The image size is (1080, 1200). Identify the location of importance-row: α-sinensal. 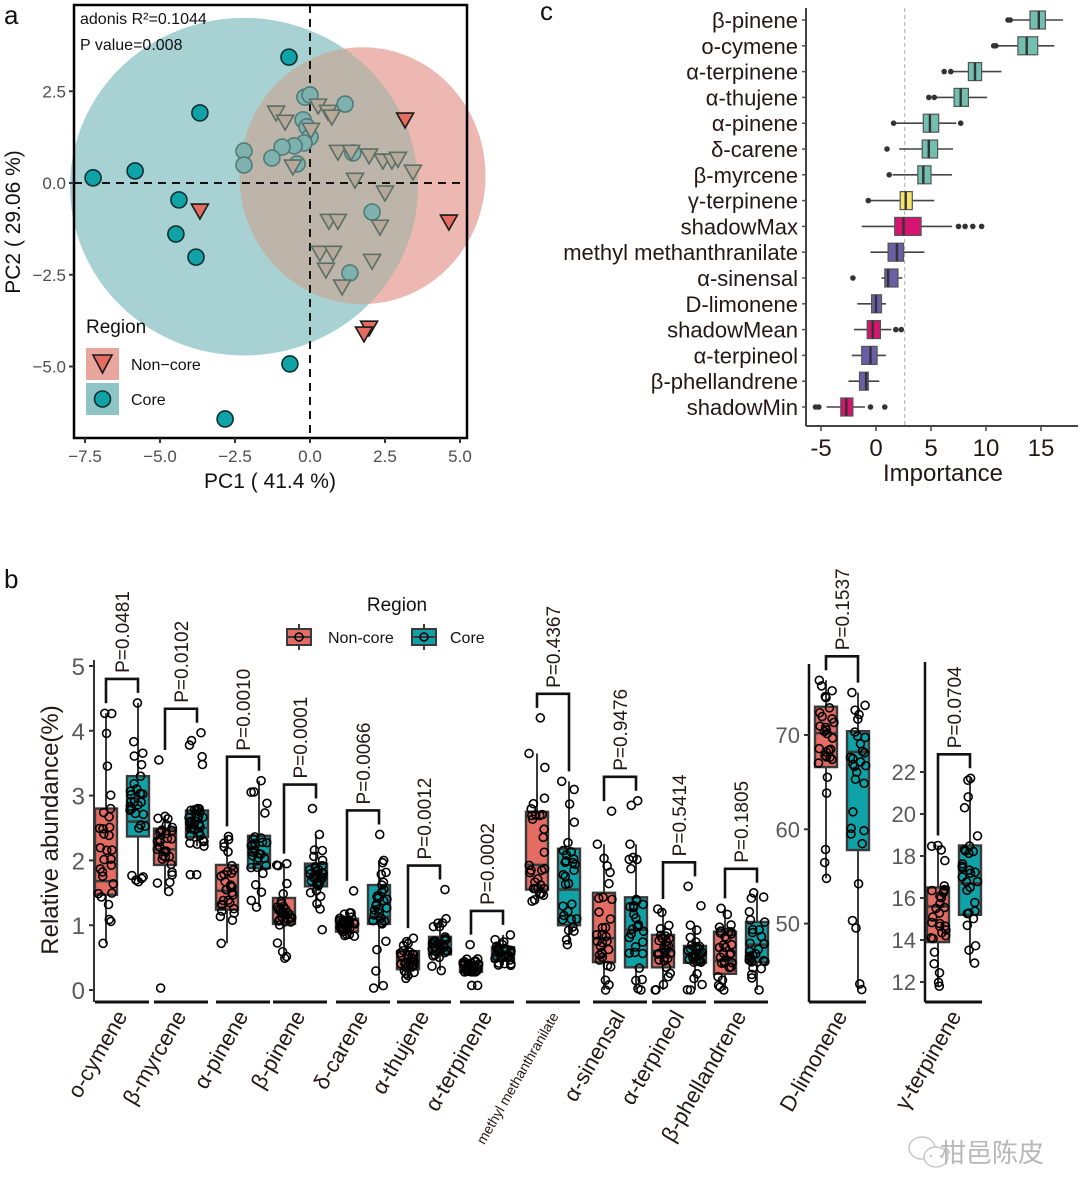
(800, 278).